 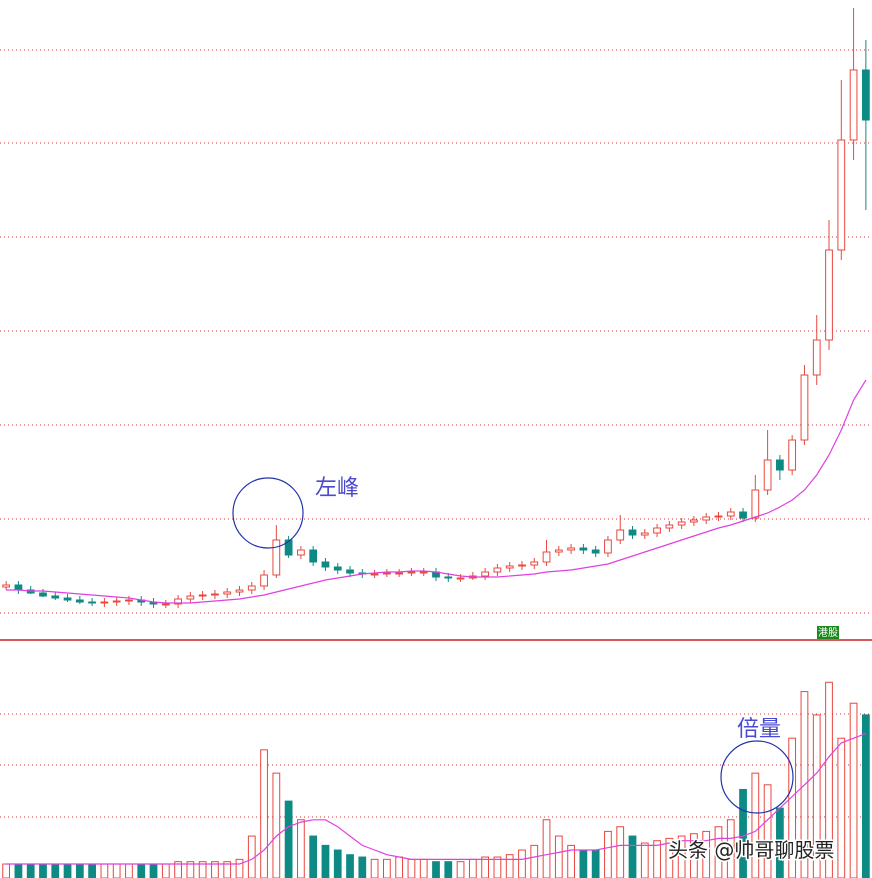 I want to click on badge-bg, so click(x=828, y=632).